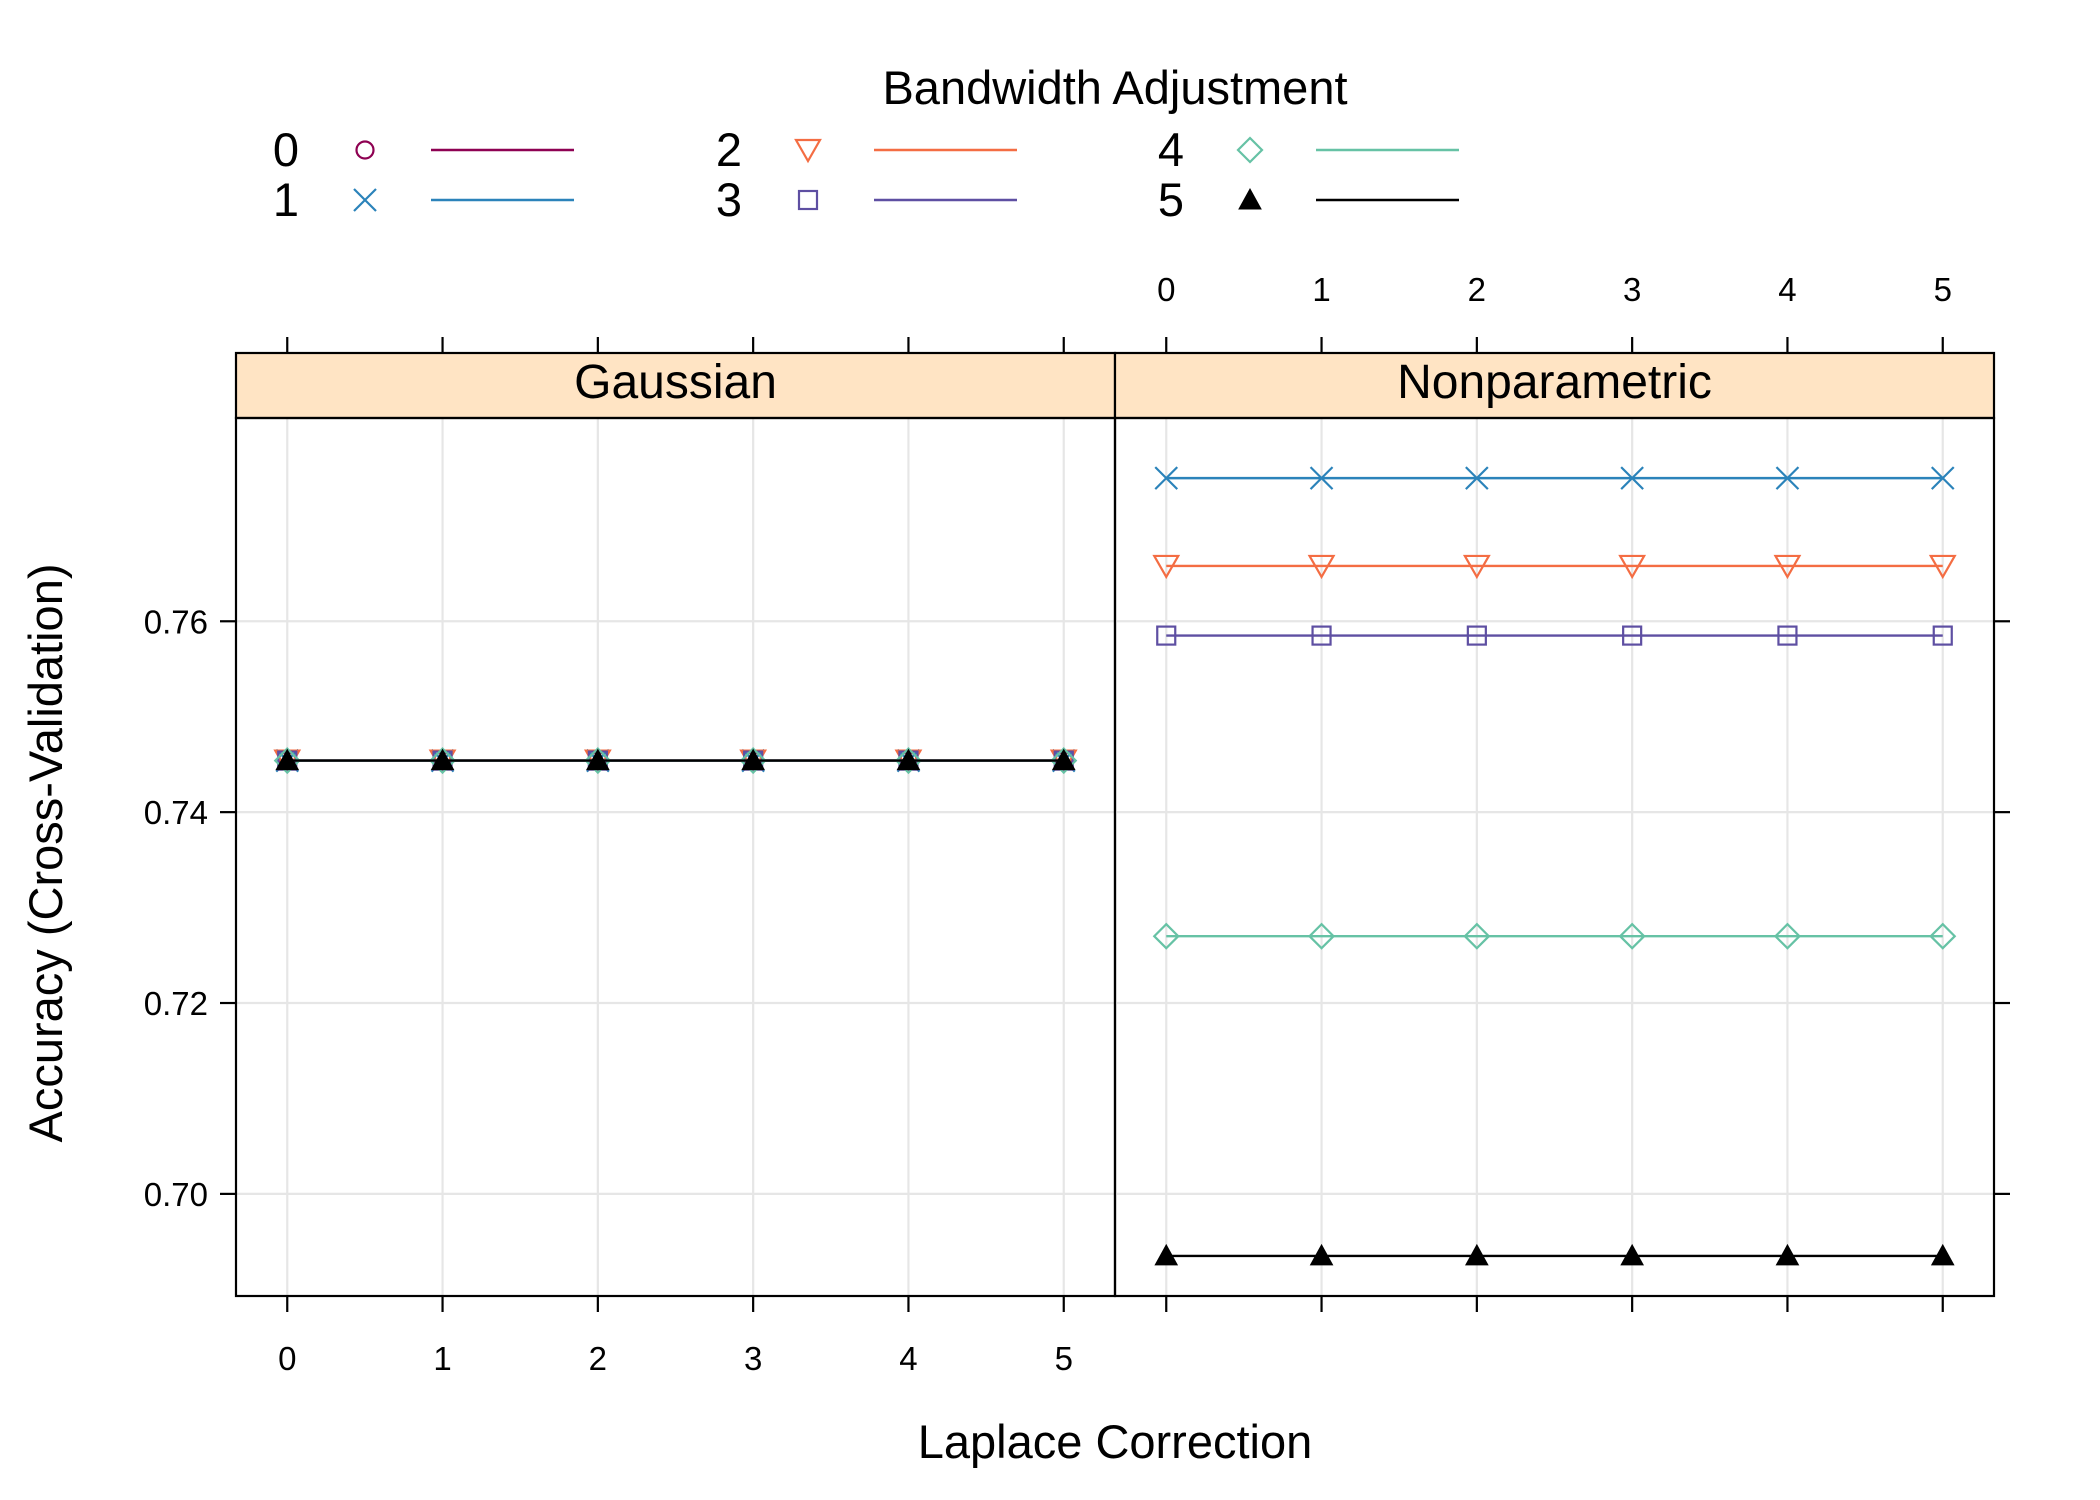 The height and width of the screenshot is (1500, 2100). I want to click on legend: 01 23 45, so click(866, 174).